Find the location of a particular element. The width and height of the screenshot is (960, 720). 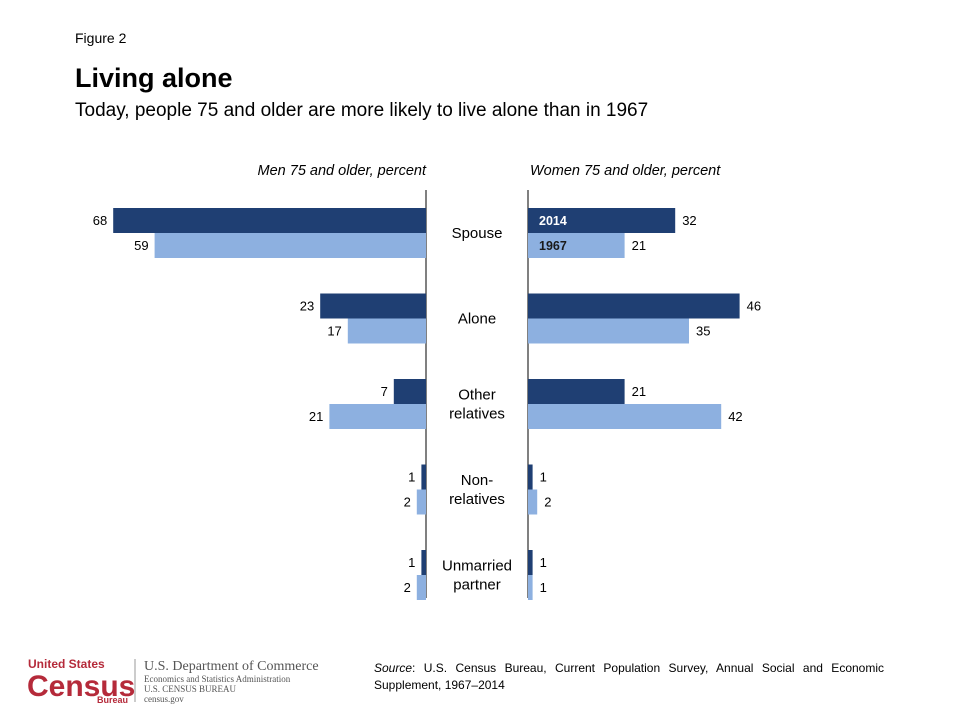

category-label-unmarried-partner: Unmarried is located at coordinates (477, 566).